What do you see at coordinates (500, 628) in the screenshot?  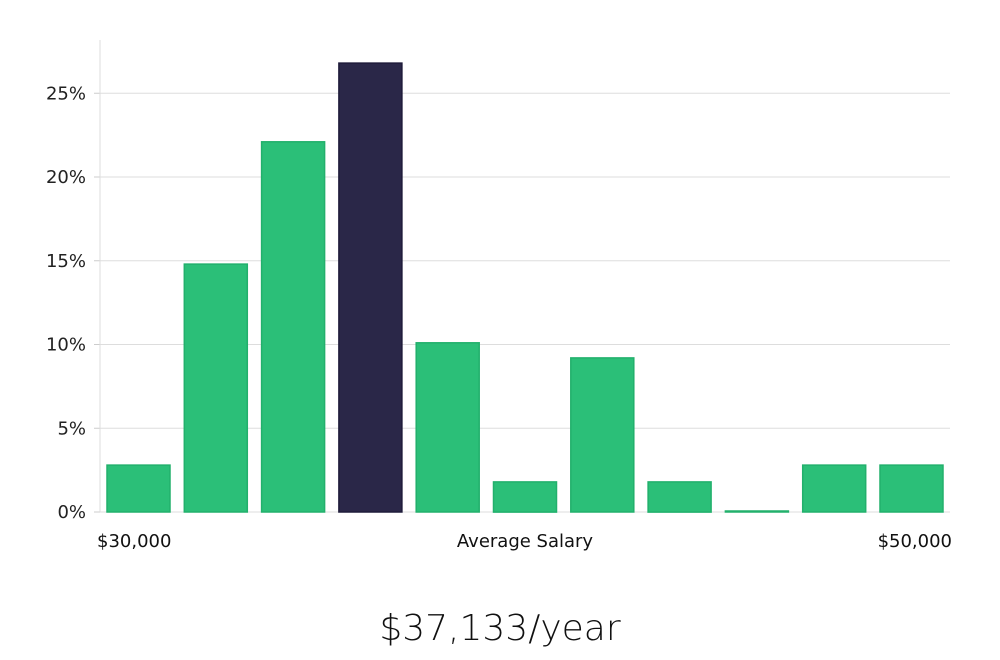 I see `average-salary-value: $37,133/year` at bounding box center [500, 628].